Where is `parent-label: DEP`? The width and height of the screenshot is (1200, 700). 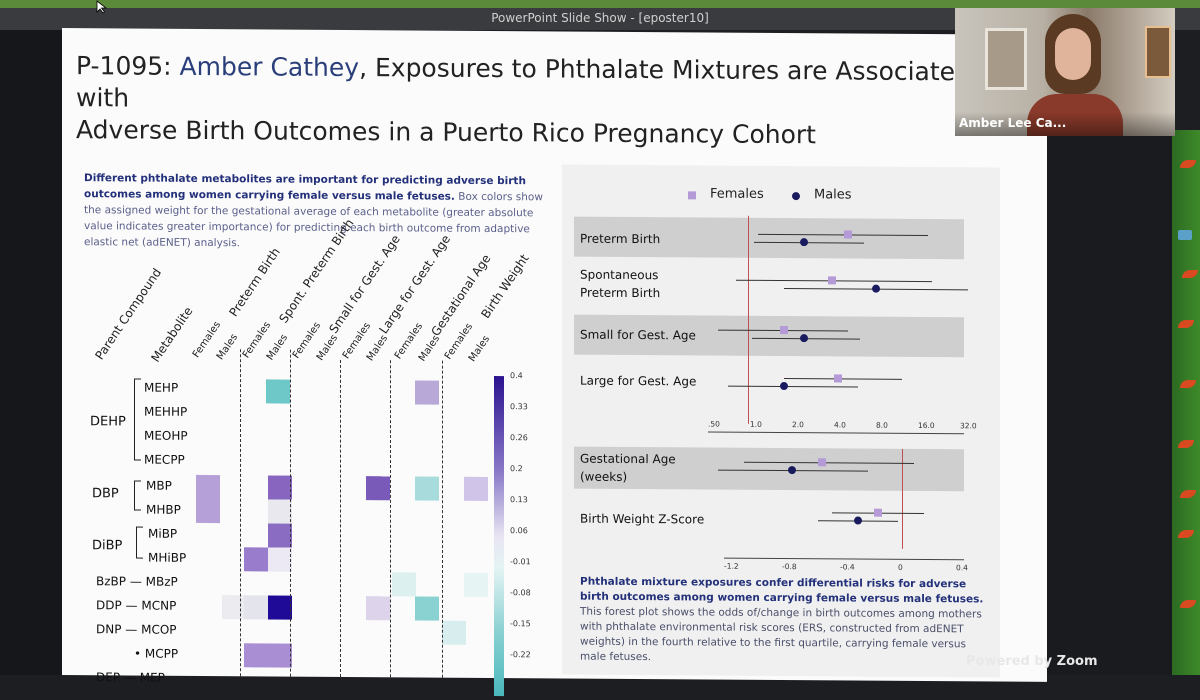 parent-label: DEP is located at coordinates (108, 677).